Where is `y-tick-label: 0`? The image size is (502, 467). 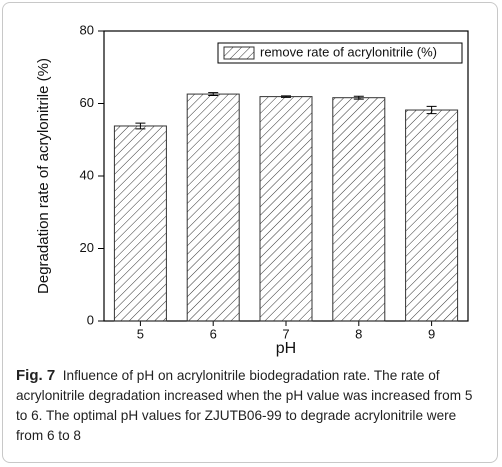 y-tick-label: 0 is located at coordinates (90, 319).